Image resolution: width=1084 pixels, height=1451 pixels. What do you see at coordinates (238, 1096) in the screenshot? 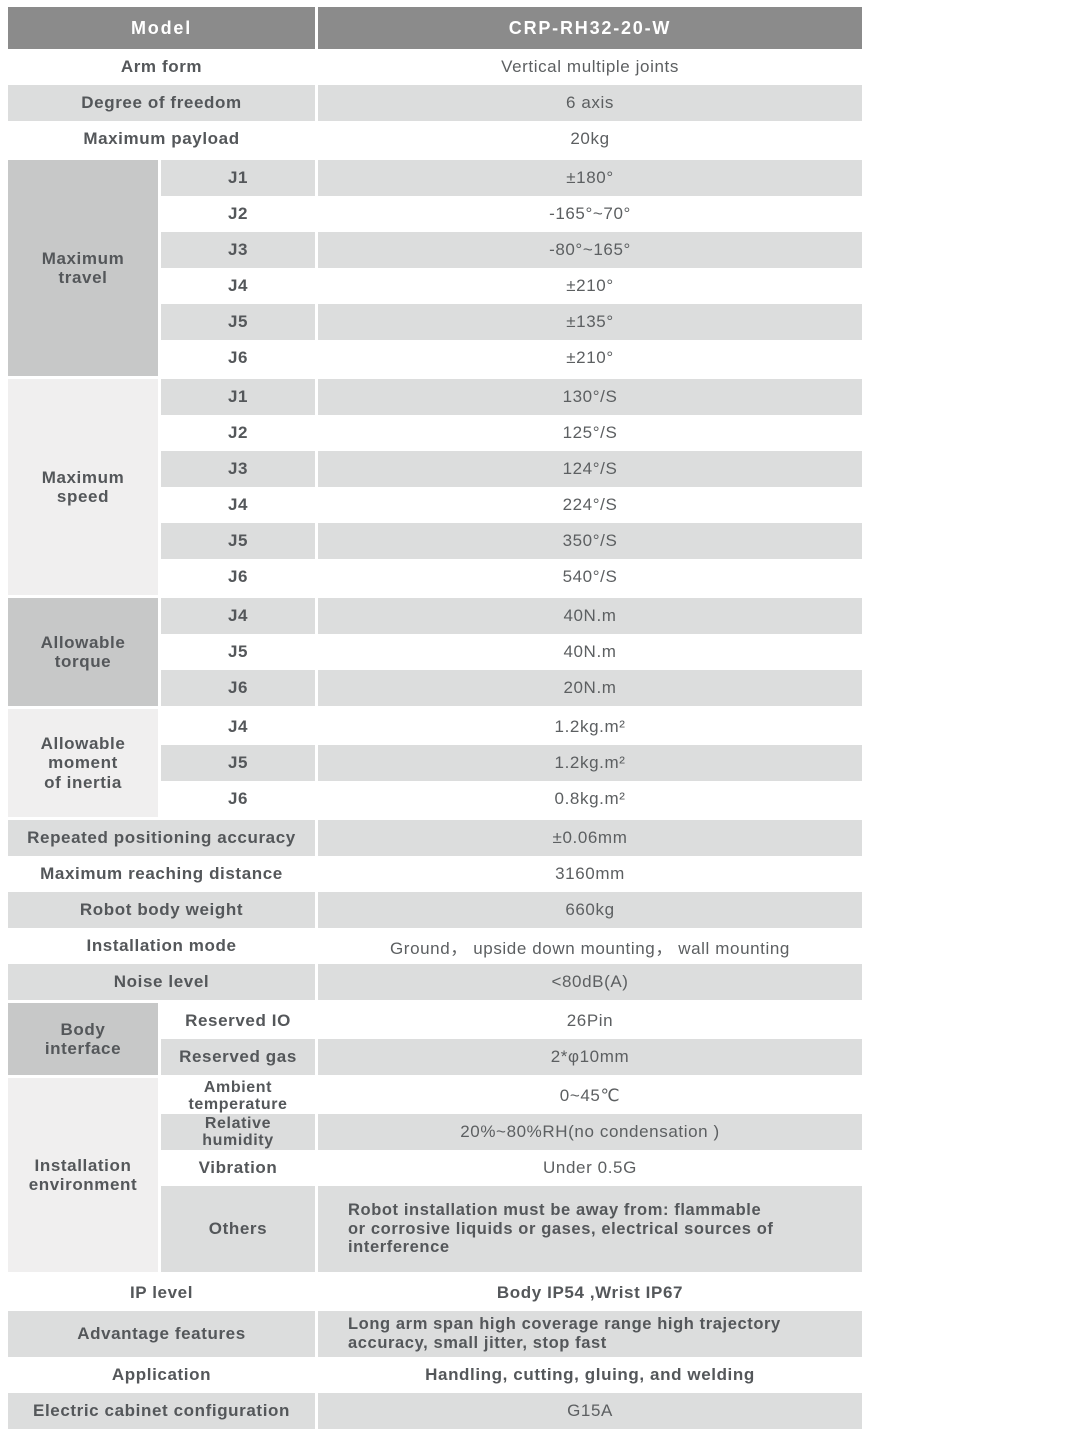
I see `ambient-temperature-label: Ambient temperature` at bounding box center [238, 1096].